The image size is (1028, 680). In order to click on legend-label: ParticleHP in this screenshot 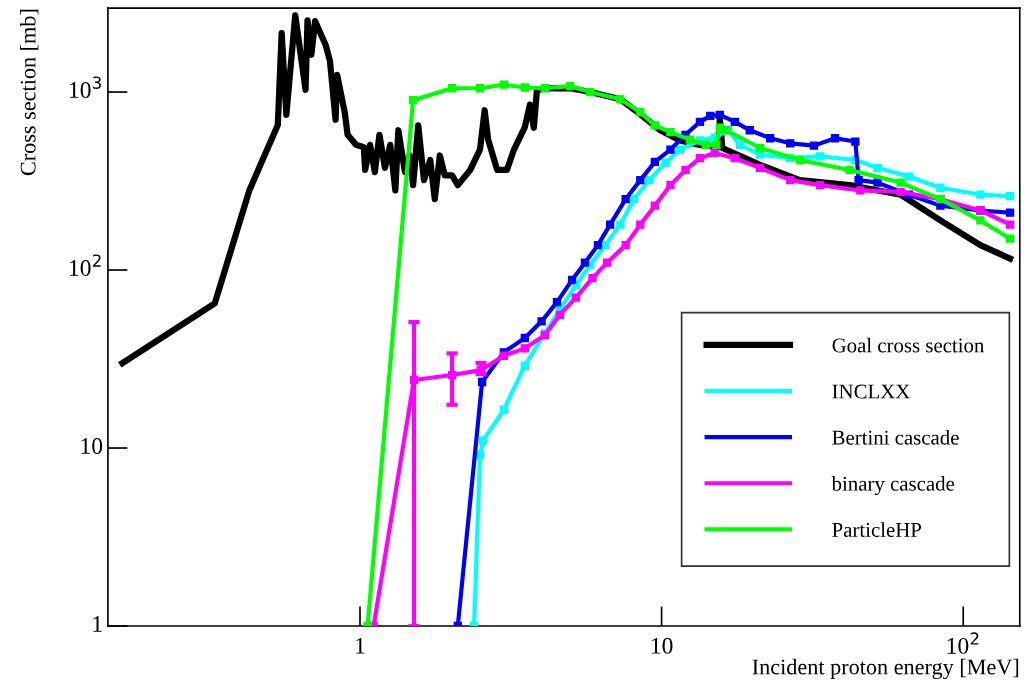, I will do `click(877, 529)`.